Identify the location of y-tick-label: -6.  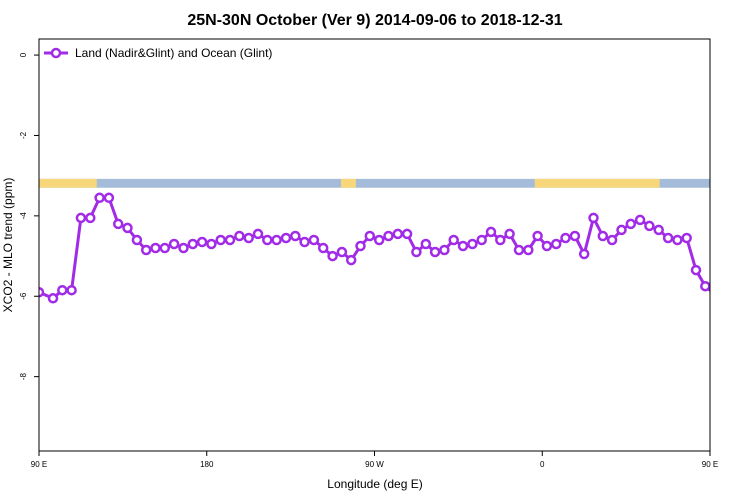
(23, 296).